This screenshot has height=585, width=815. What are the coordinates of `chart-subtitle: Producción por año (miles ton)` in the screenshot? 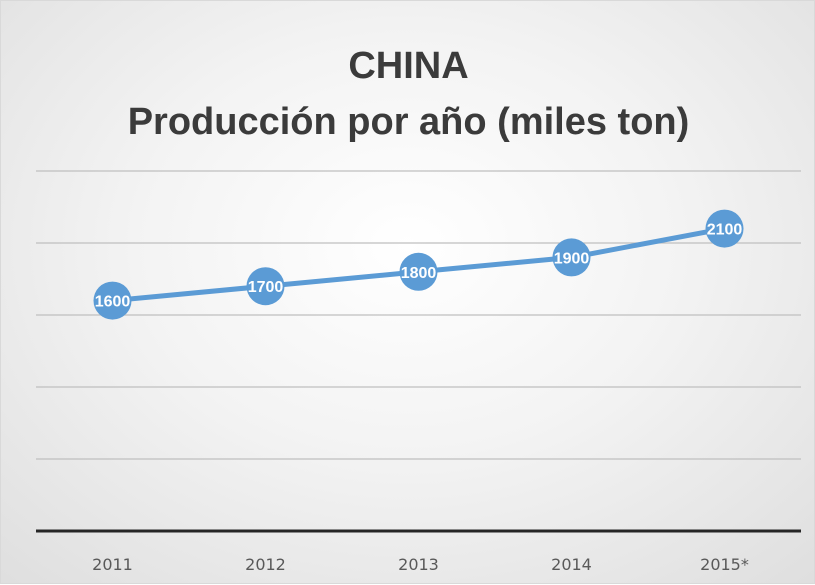 It's located at (408, 122).